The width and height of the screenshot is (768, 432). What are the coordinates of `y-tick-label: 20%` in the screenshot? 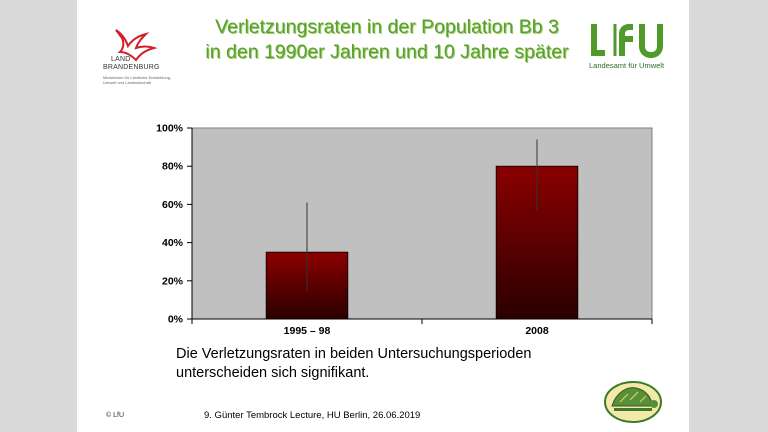 It's located at (173, 281).